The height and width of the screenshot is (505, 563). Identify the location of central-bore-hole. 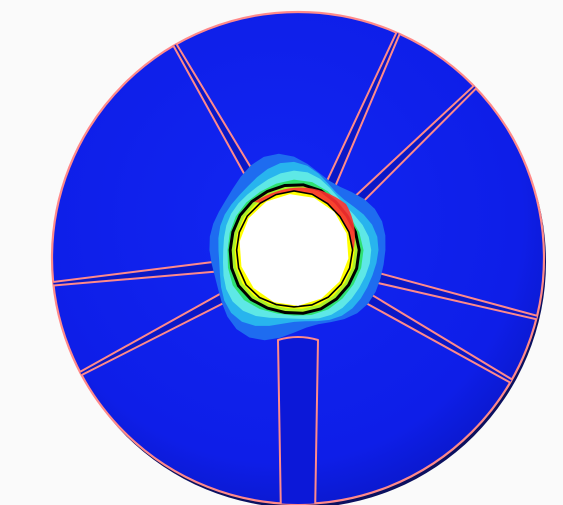
(294, 250).